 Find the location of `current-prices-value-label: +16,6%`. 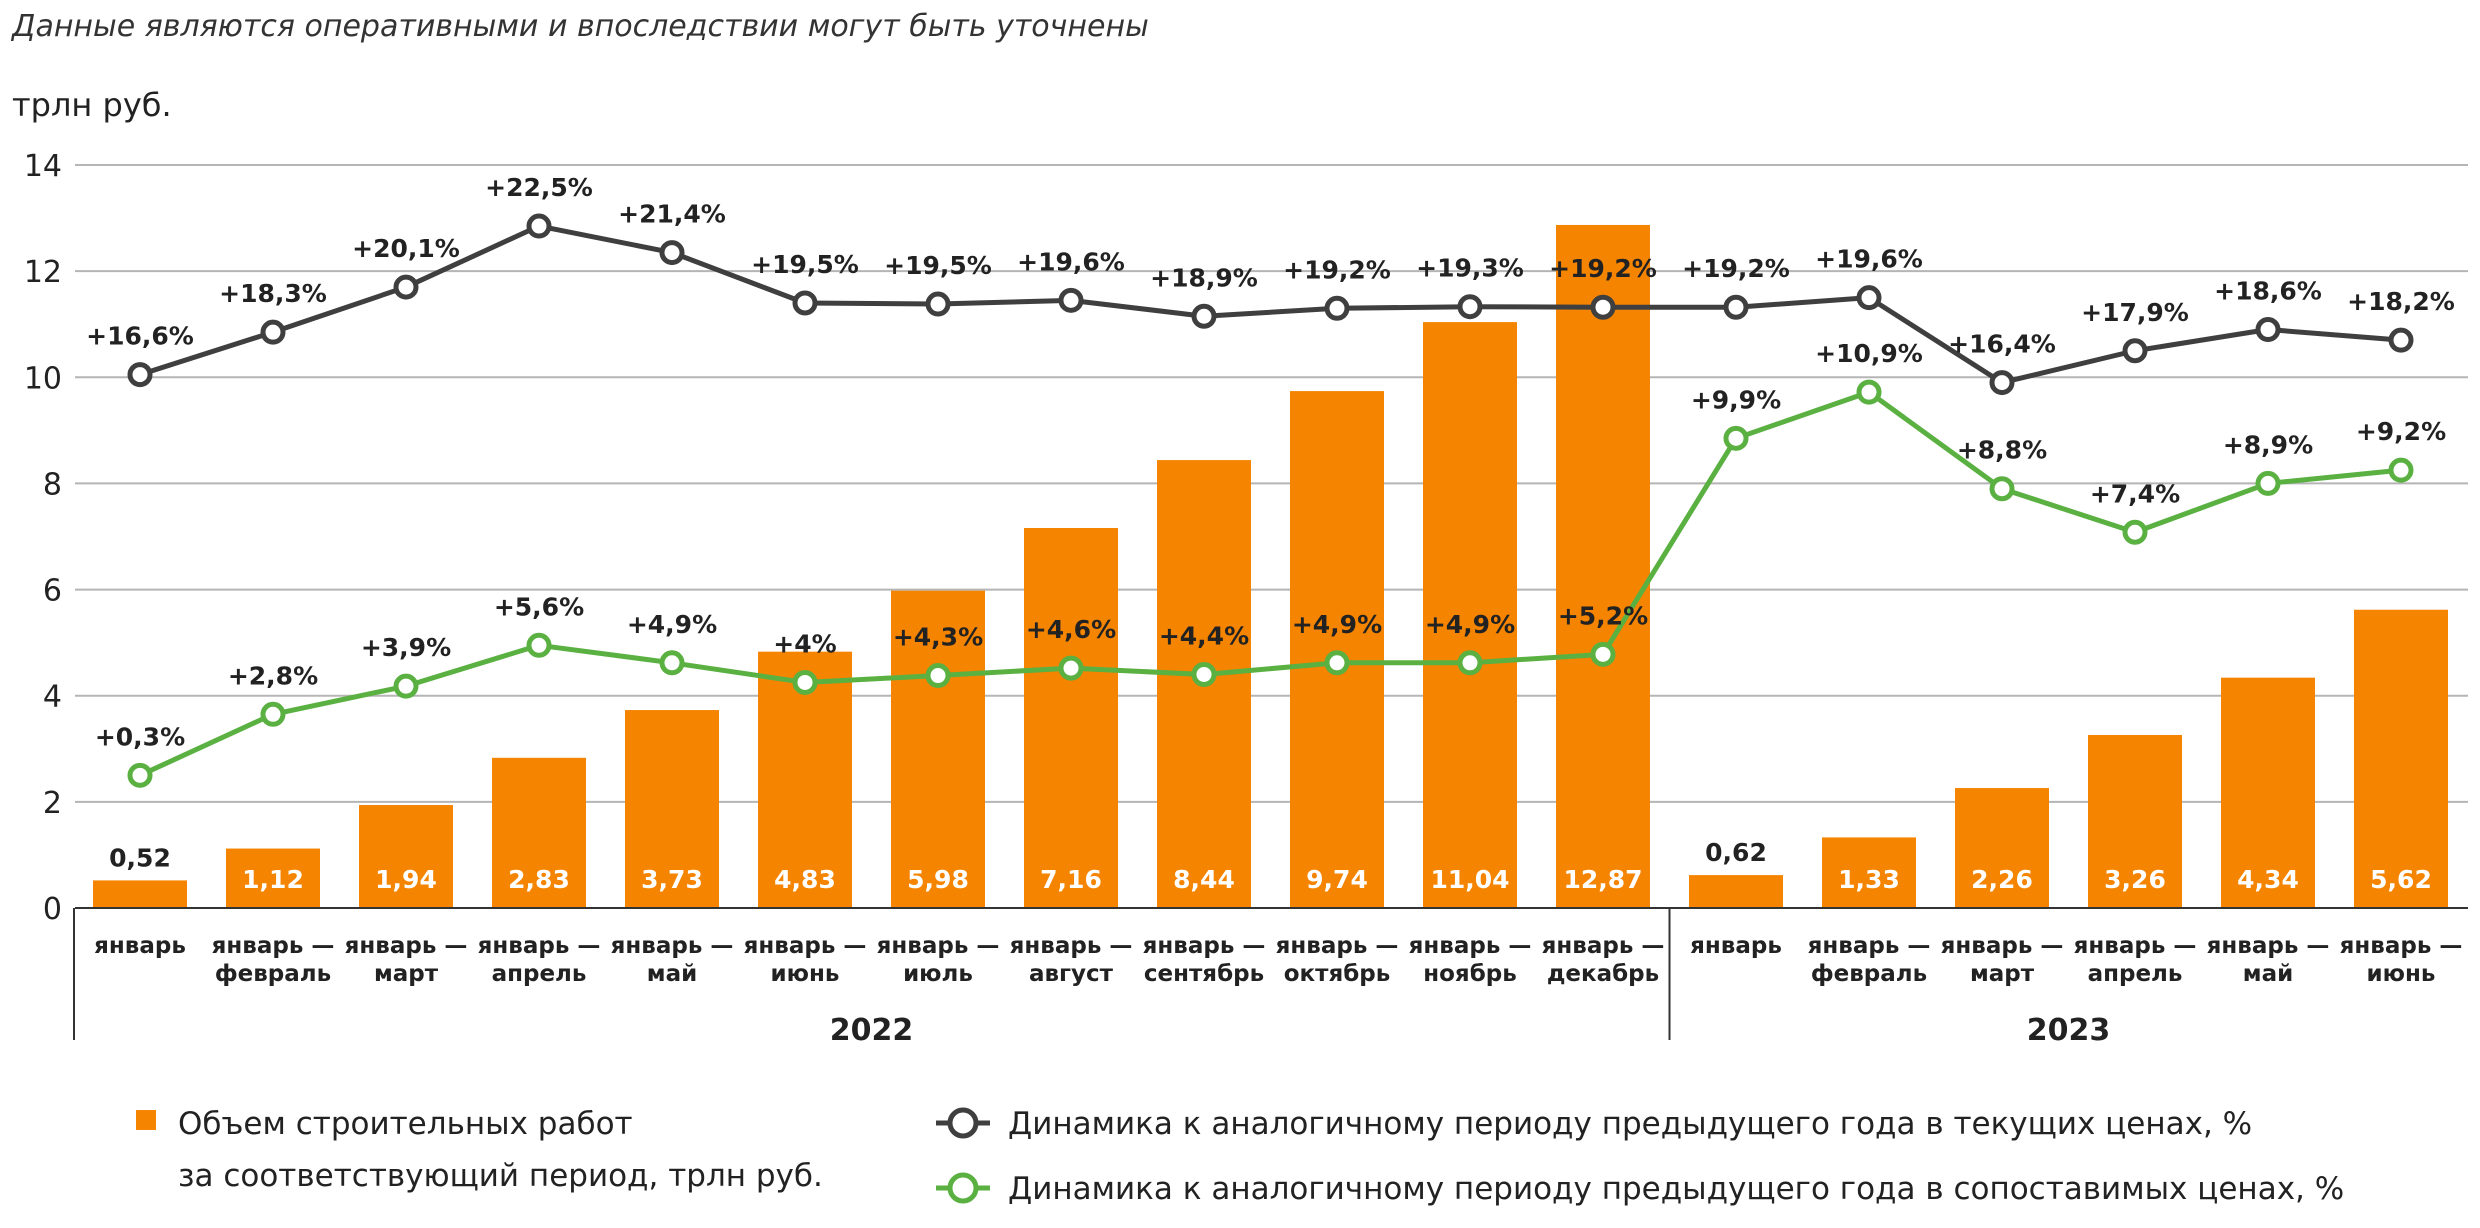

current-prices-value-label: +16,6% is located at coordinates (140, 336).